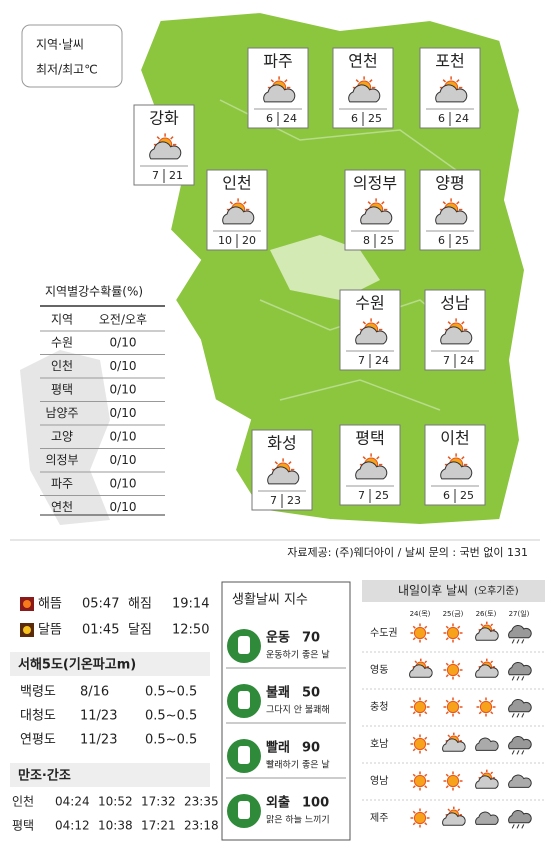 This screenshot has height=848, width=550. What do you see at coordinates (77, 665) in the screenshot?
I see `sea-title: 서해5도(기온파고m)` at bounding box center [77, 665].